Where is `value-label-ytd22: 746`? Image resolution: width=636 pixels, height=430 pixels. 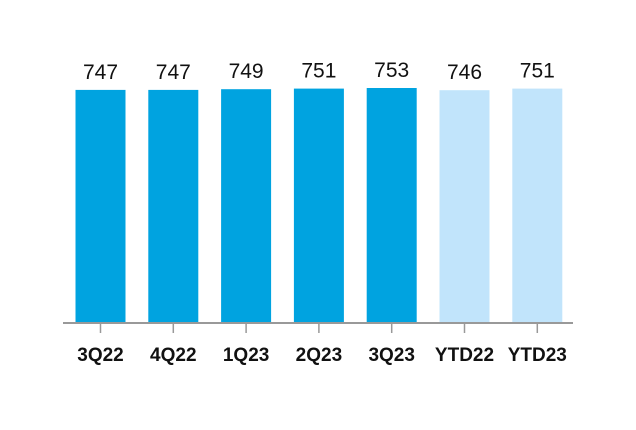
value-label-ytd22: 746 is located at coordinates (464, 72).